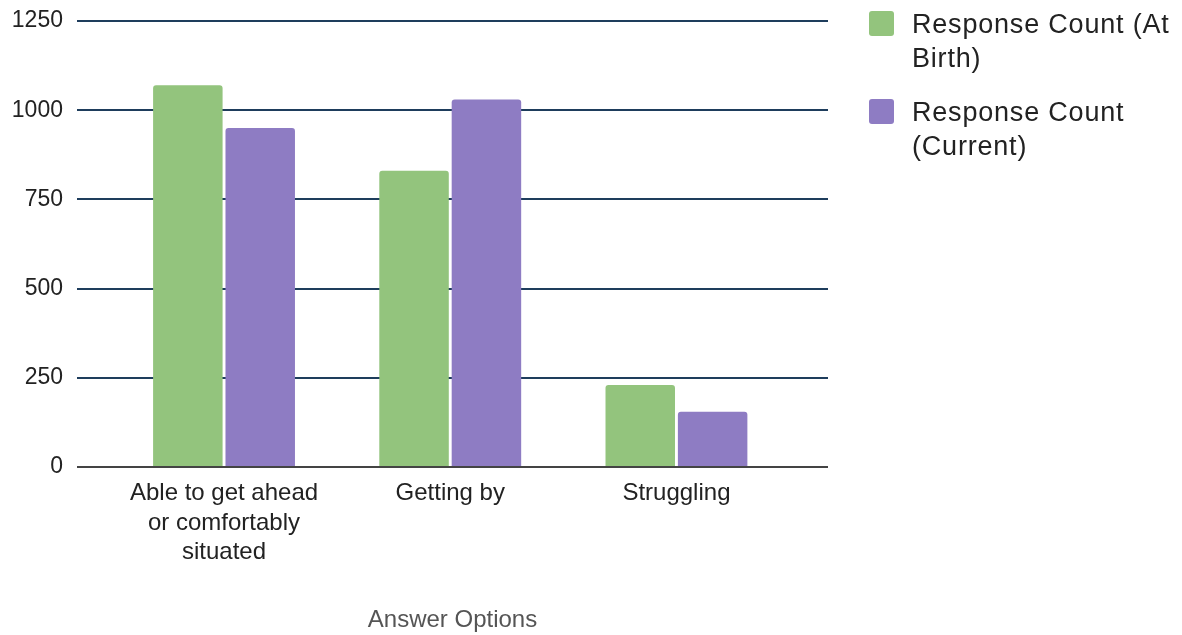 The height and width of the screenshot is (635, 1182). Describe the element at coordinates (1019, 129) in the screenshot. I see `legend-label: Response Count (Current)` at that location.